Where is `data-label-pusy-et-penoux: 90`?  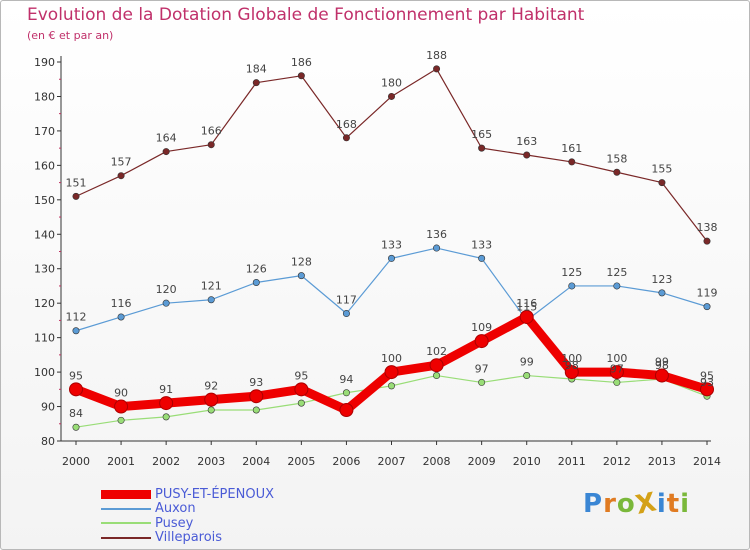
data-label-pusy-et-penoux: 90 is located at coordinates (121, 393).